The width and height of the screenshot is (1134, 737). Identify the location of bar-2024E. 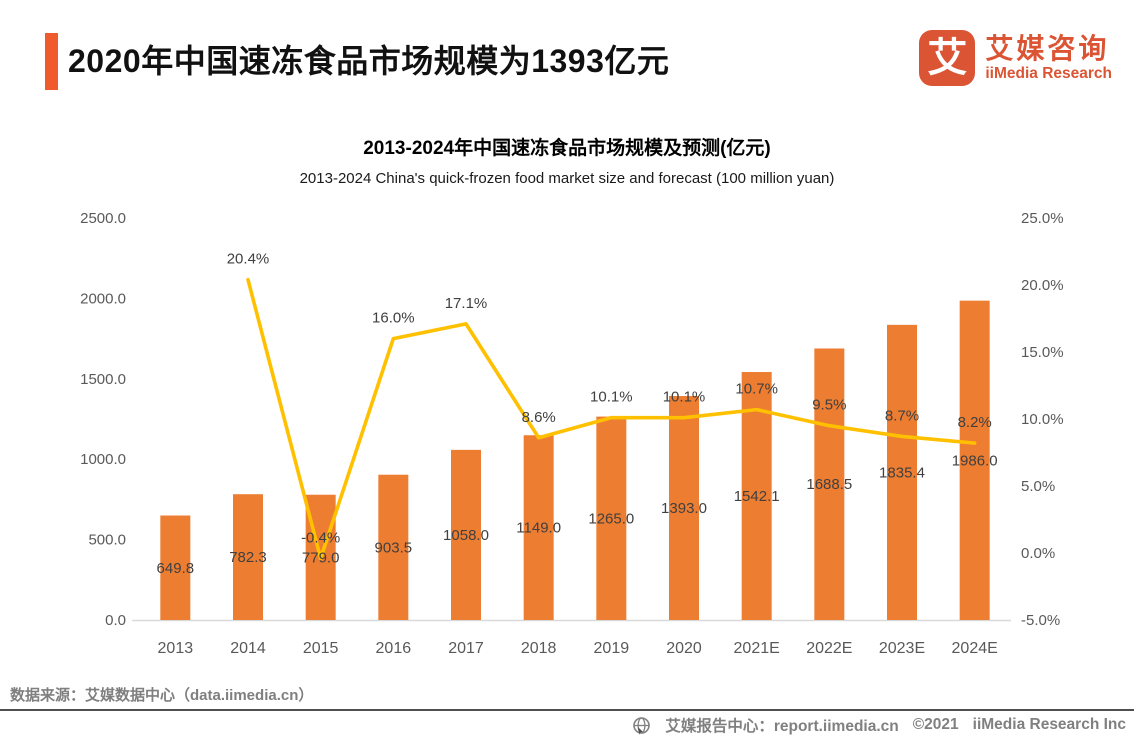
(974, 460).